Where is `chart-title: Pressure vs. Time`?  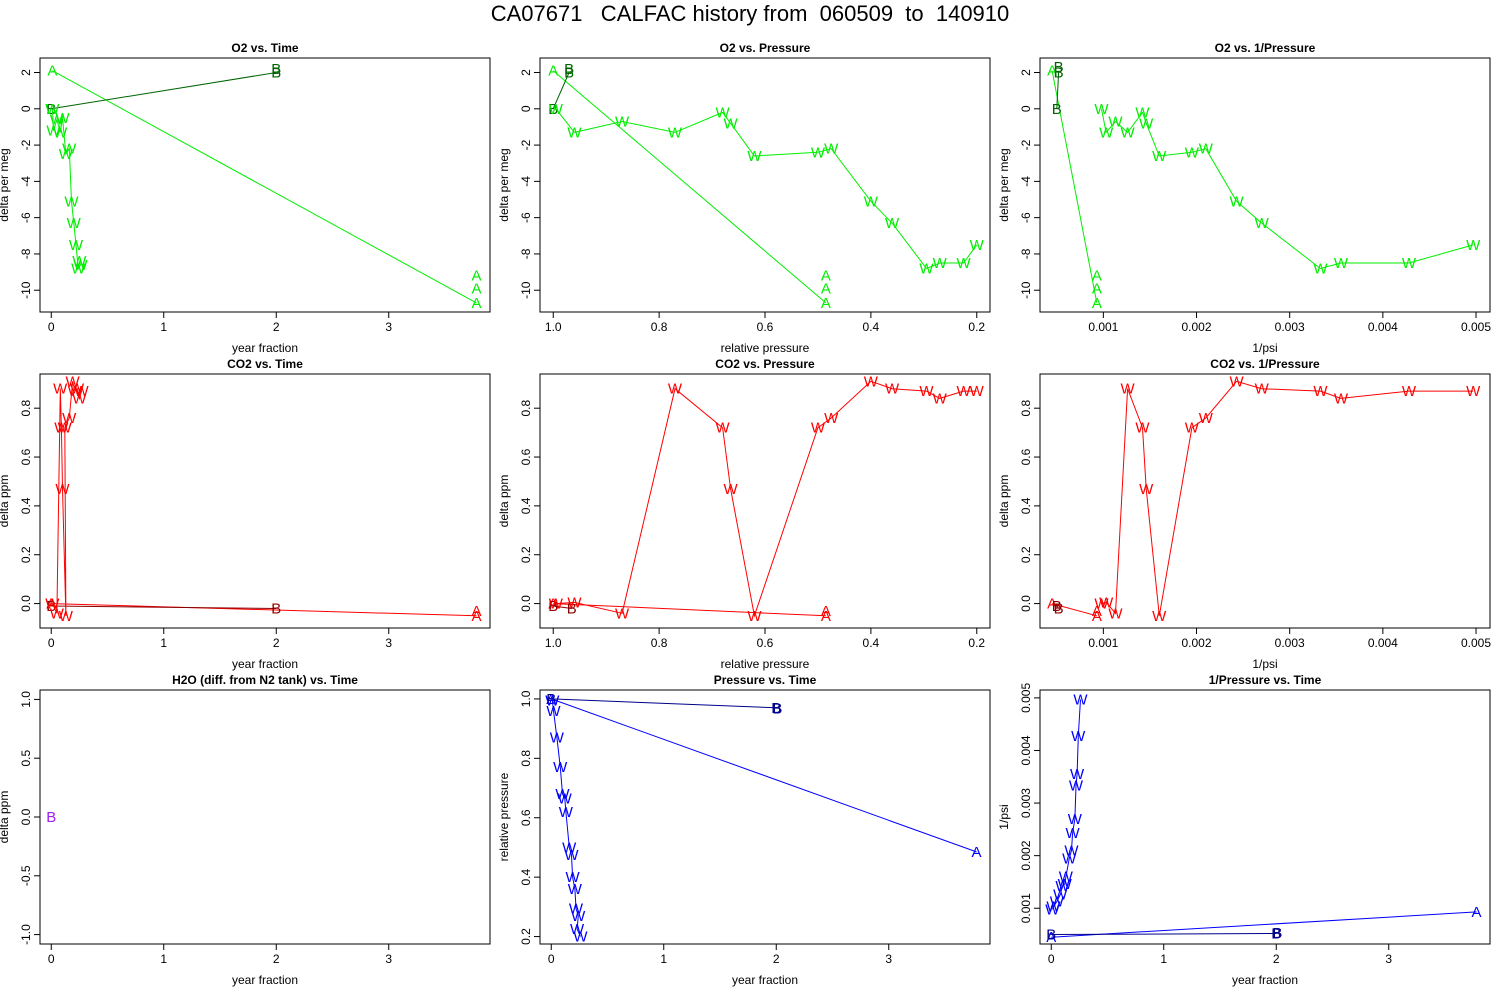 chart-title: Pressure vs. Time is located at coordinates (765, 680).